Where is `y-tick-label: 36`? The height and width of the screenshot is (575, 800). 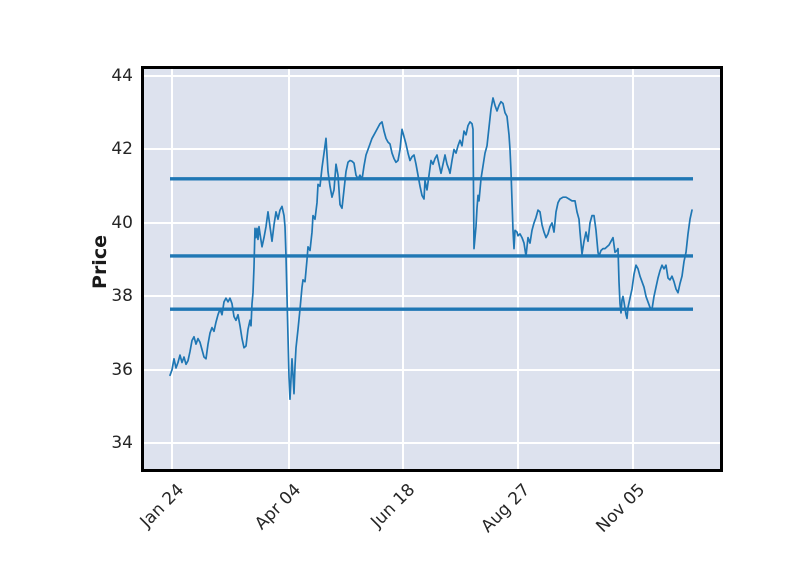
y-tick-label: 36 is located at coordinates (122, 369).